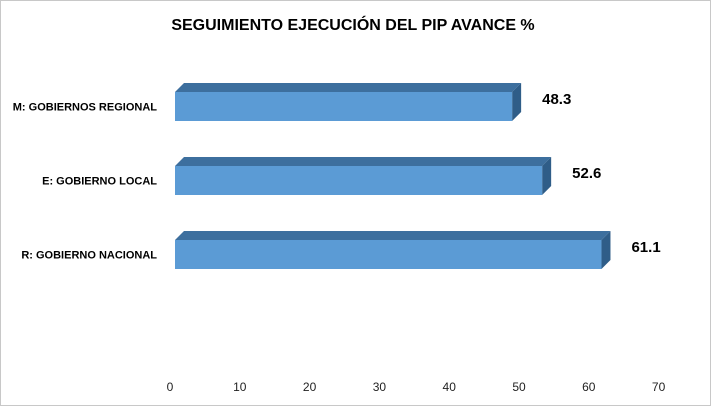 This screenshot has width=711, height=406. Describe the element at coordinates (450, 387) in the screenshot. I see `x-tick-label: 40` at that location.